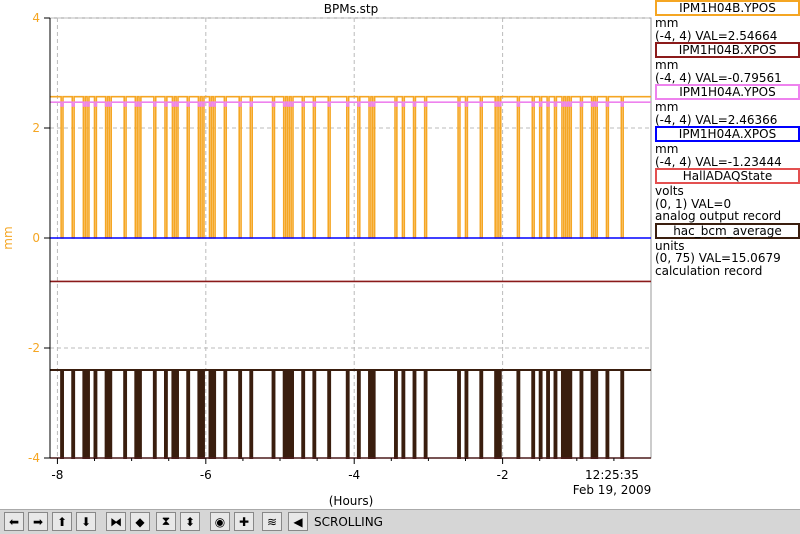 The width and height of the screenshot is (800, 534). I want to click on arrow-down-button: ⬇, so click(86, 521).